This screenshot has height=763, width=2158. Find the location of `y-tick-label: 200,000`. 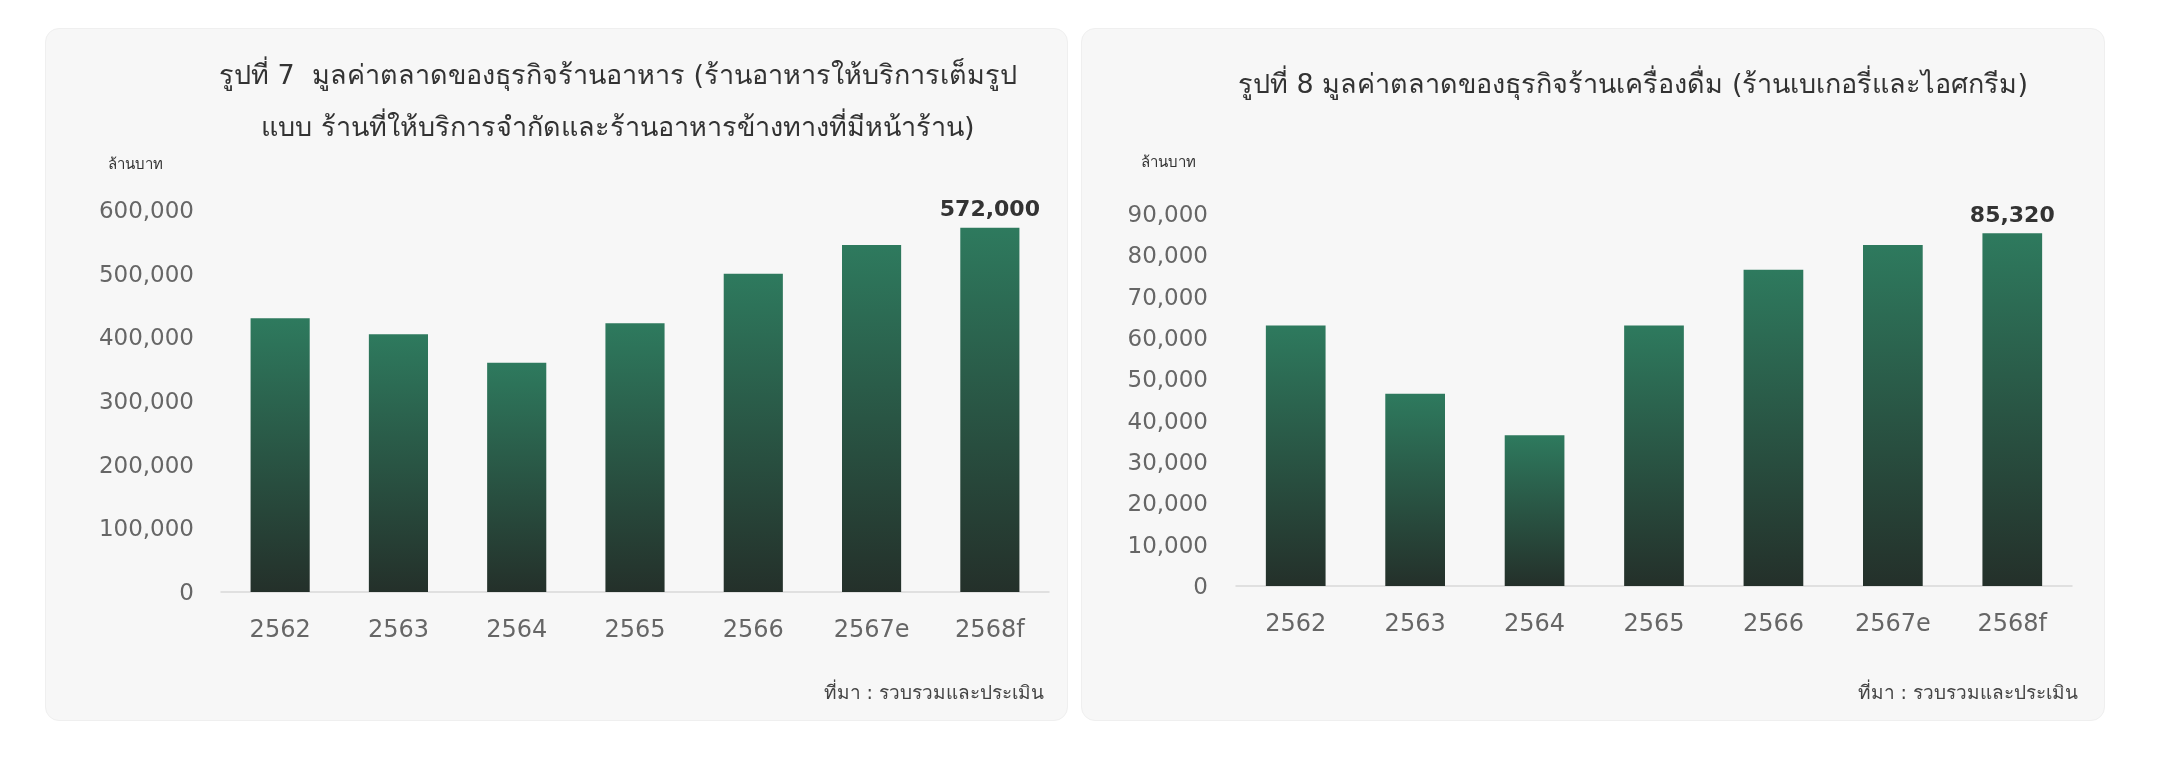

y-tick-label: 200,000 is located at coordinates (146, 464).